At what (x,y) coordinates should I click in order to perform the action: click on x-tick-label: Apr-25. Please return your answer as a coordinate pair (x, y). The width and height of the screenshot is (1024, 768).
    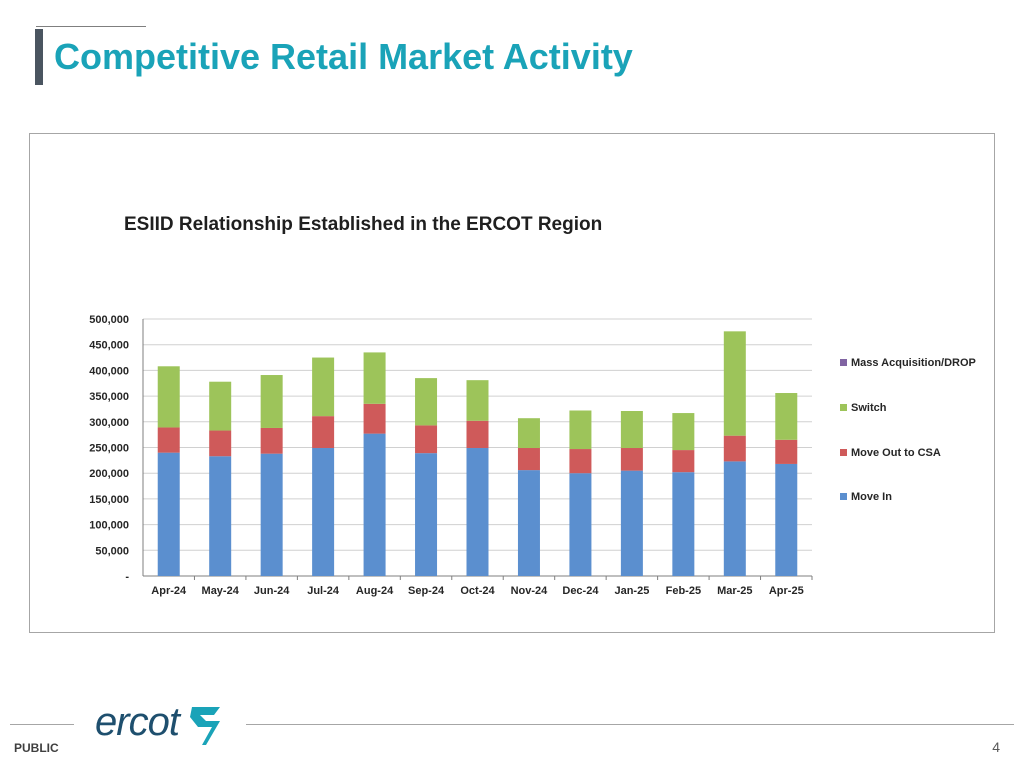
    Looking at the image, I should click on (786, 591).